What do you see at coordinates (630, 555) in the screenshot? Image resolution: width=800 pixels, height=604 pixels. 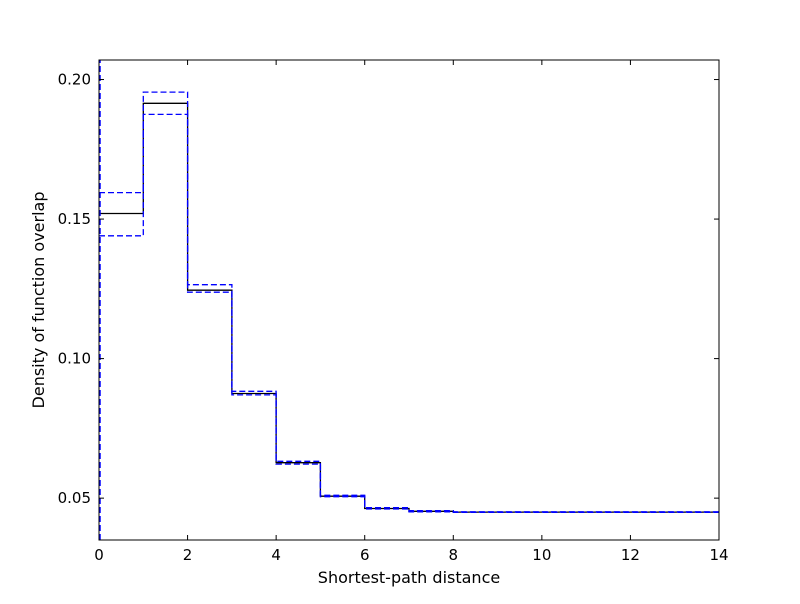 I see `x-tick-label: 12` at bounding box center [630, 555].